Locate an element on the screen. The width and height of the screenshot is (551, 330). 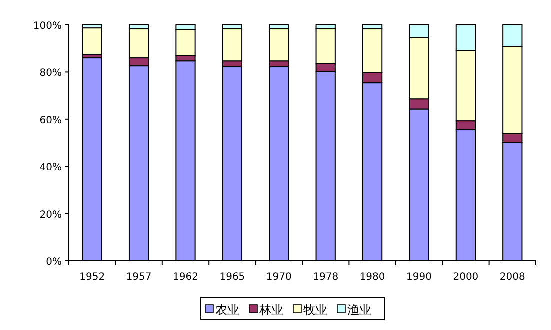
x-tick-label: 1962 is located at coordinates (185, 277).